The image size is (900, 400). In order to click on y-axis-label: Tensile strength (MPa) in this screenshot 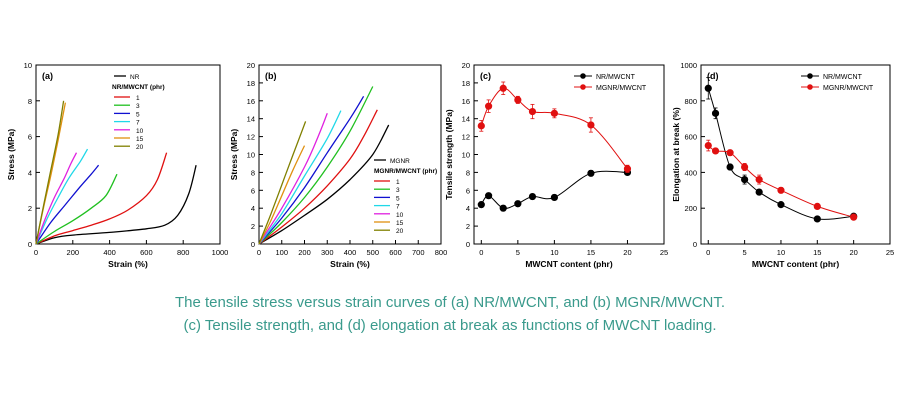, I will do `click(449, 154)`.